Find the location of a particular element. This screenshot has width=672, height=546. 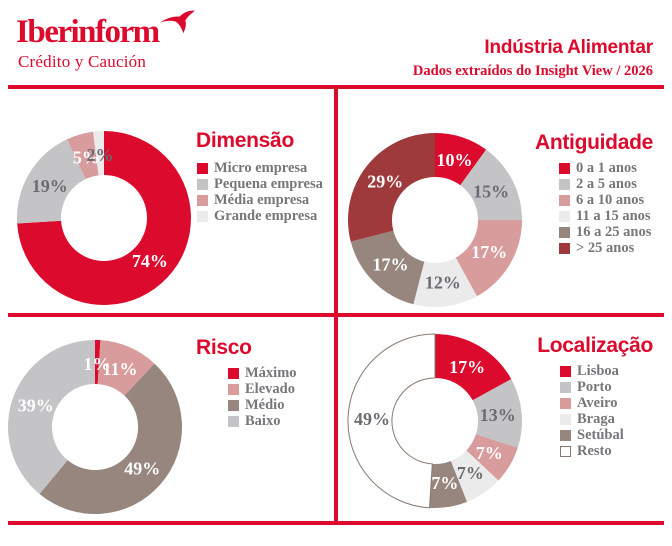

donut-value-label-pequena-empresa: 19% is located at coordinates (50, 186).